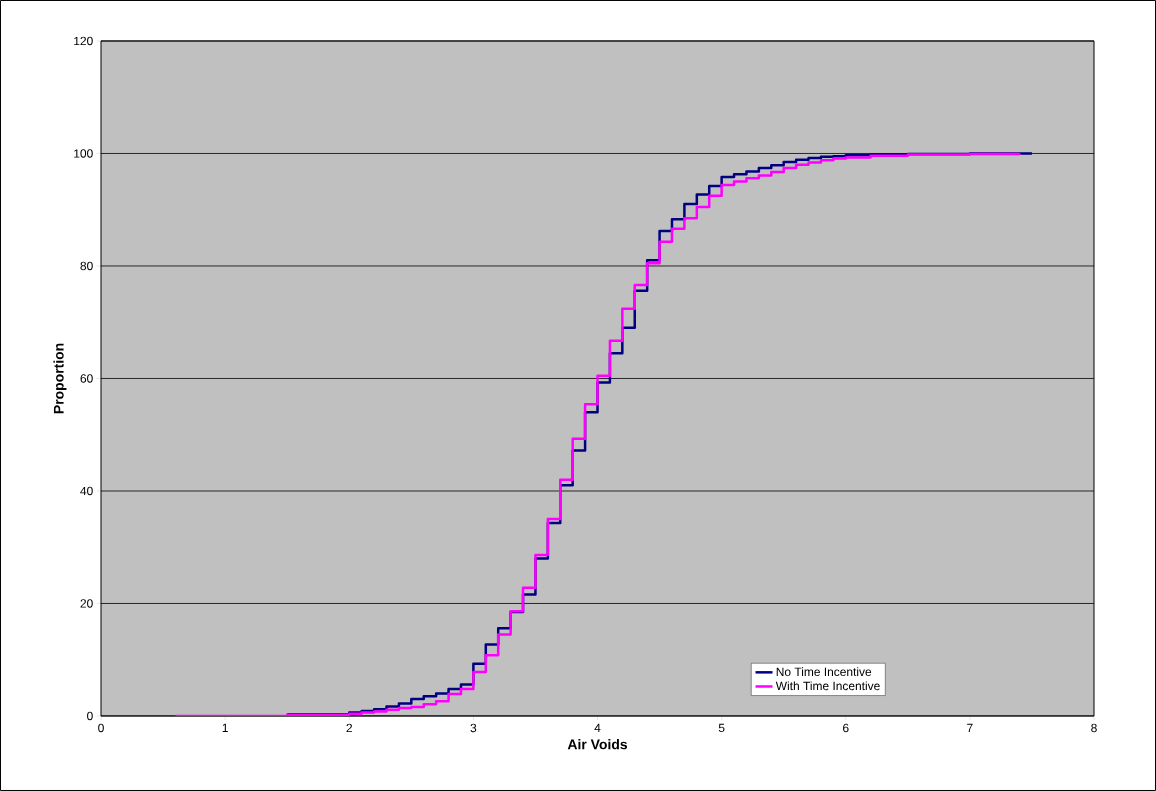 This screenshot has height=791, width=1156. I want to click on y-tick-label: 20, so click(86, 603).